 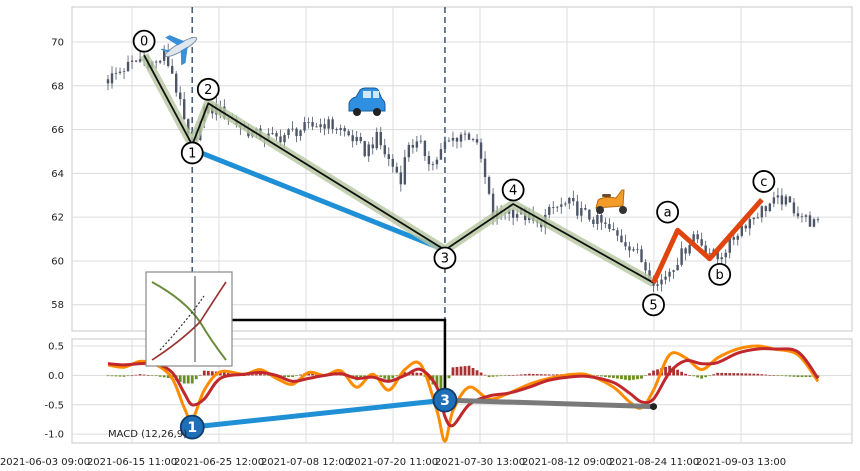 What do you see at coordinates (339, 354) in the screenshot?
I see `divergence-connector` at bounding box center [339, 354].